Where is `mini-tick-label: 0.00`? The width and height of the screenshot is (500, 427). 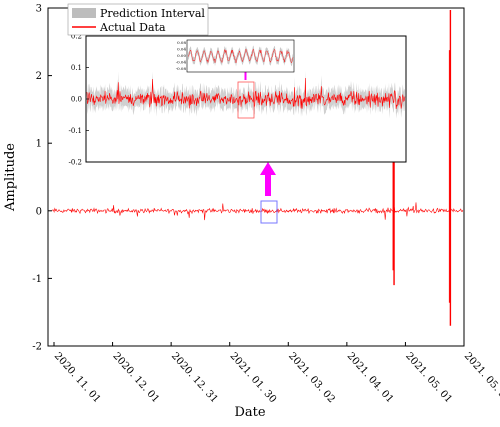
mini-tick-label: 0.00 is located at coordinates (181, 55).